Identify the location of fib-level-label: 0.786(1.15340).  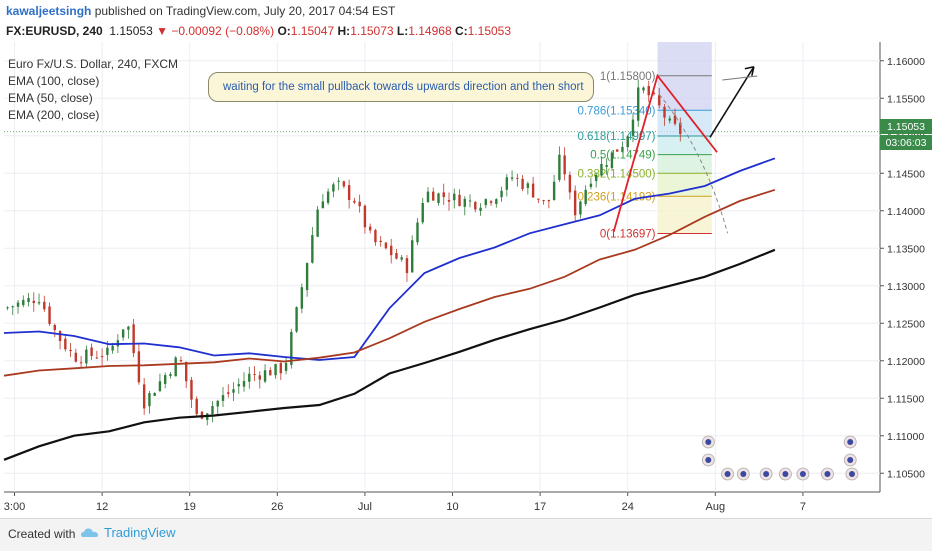
(616, 111).